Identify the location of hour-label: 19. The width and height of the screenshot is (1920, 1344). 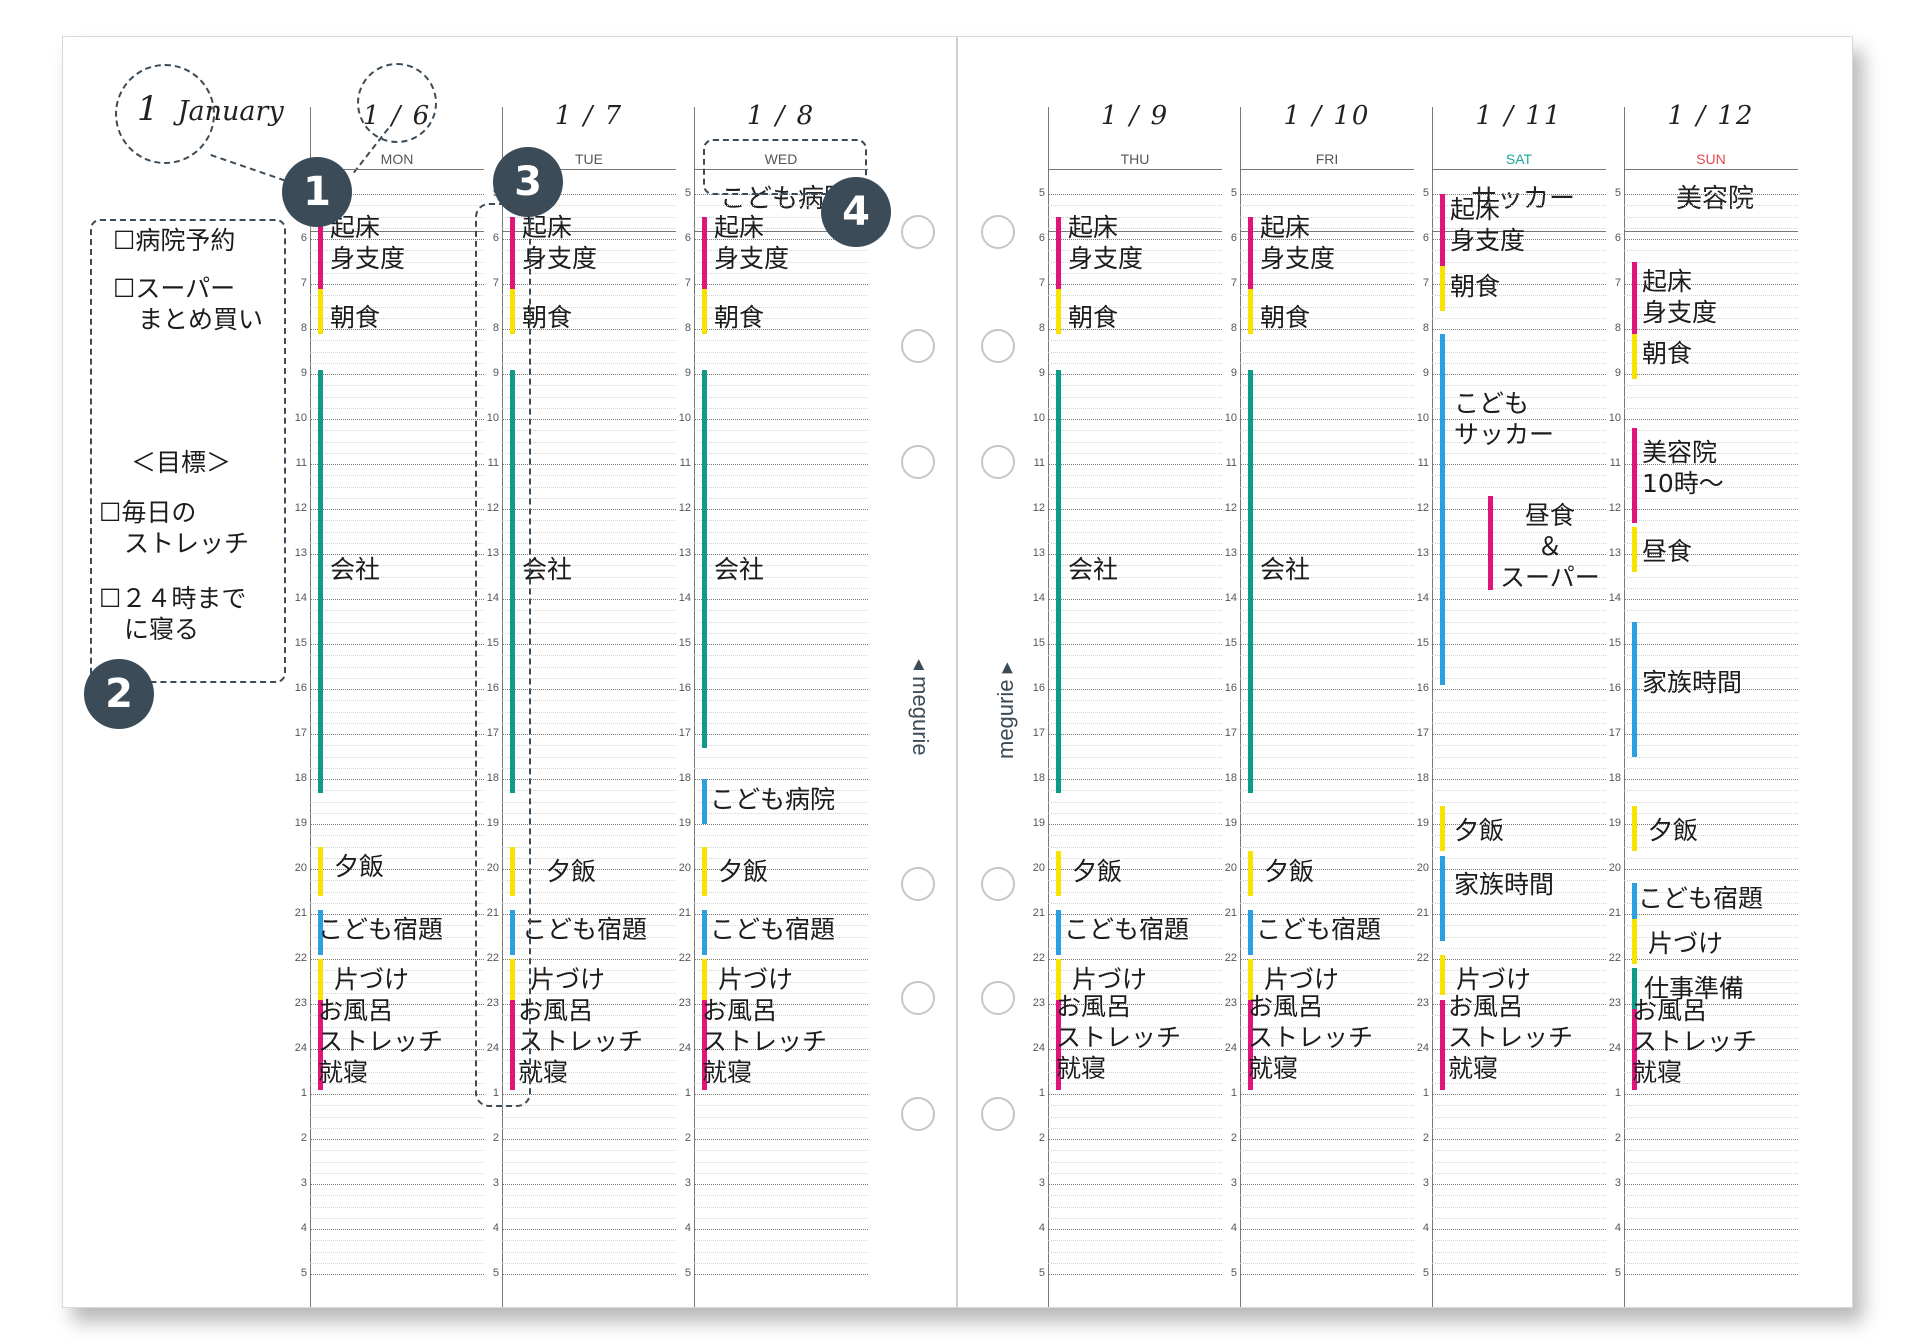
(492, 823).